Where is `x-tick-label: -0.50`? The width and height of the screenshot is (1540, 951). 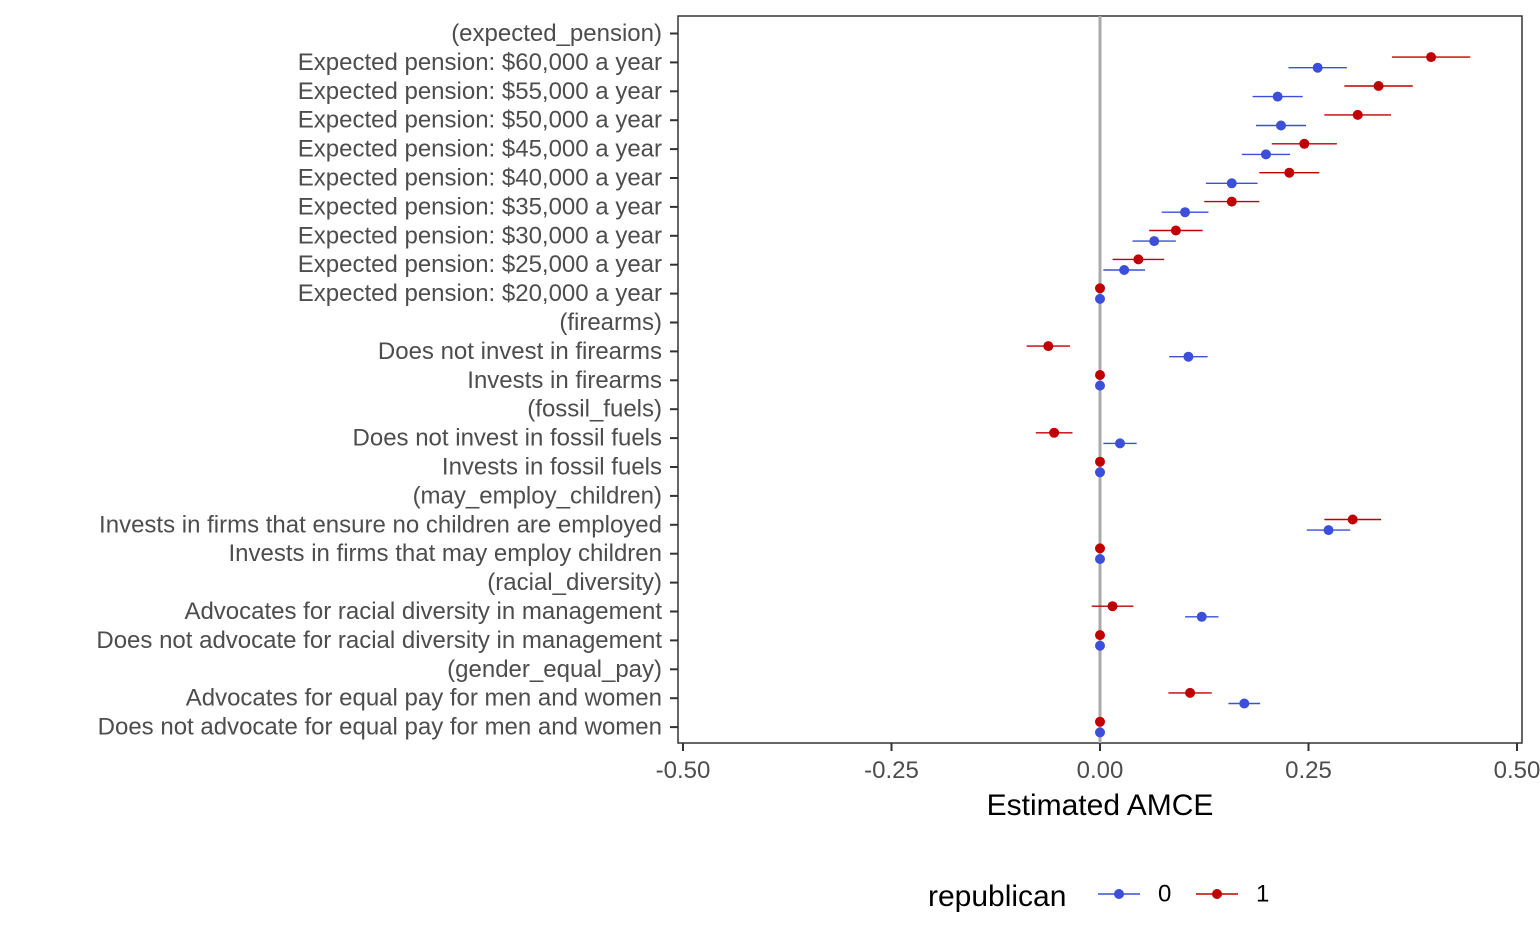 x-tick-label: -0.50 is located at coordinates (683, 770).